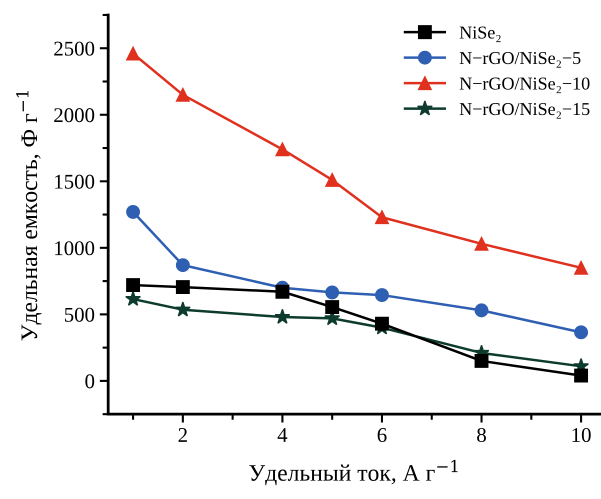 This screenshot has width=601, height=499. I want to click on x-tick-label: 2, so click(182, 435).